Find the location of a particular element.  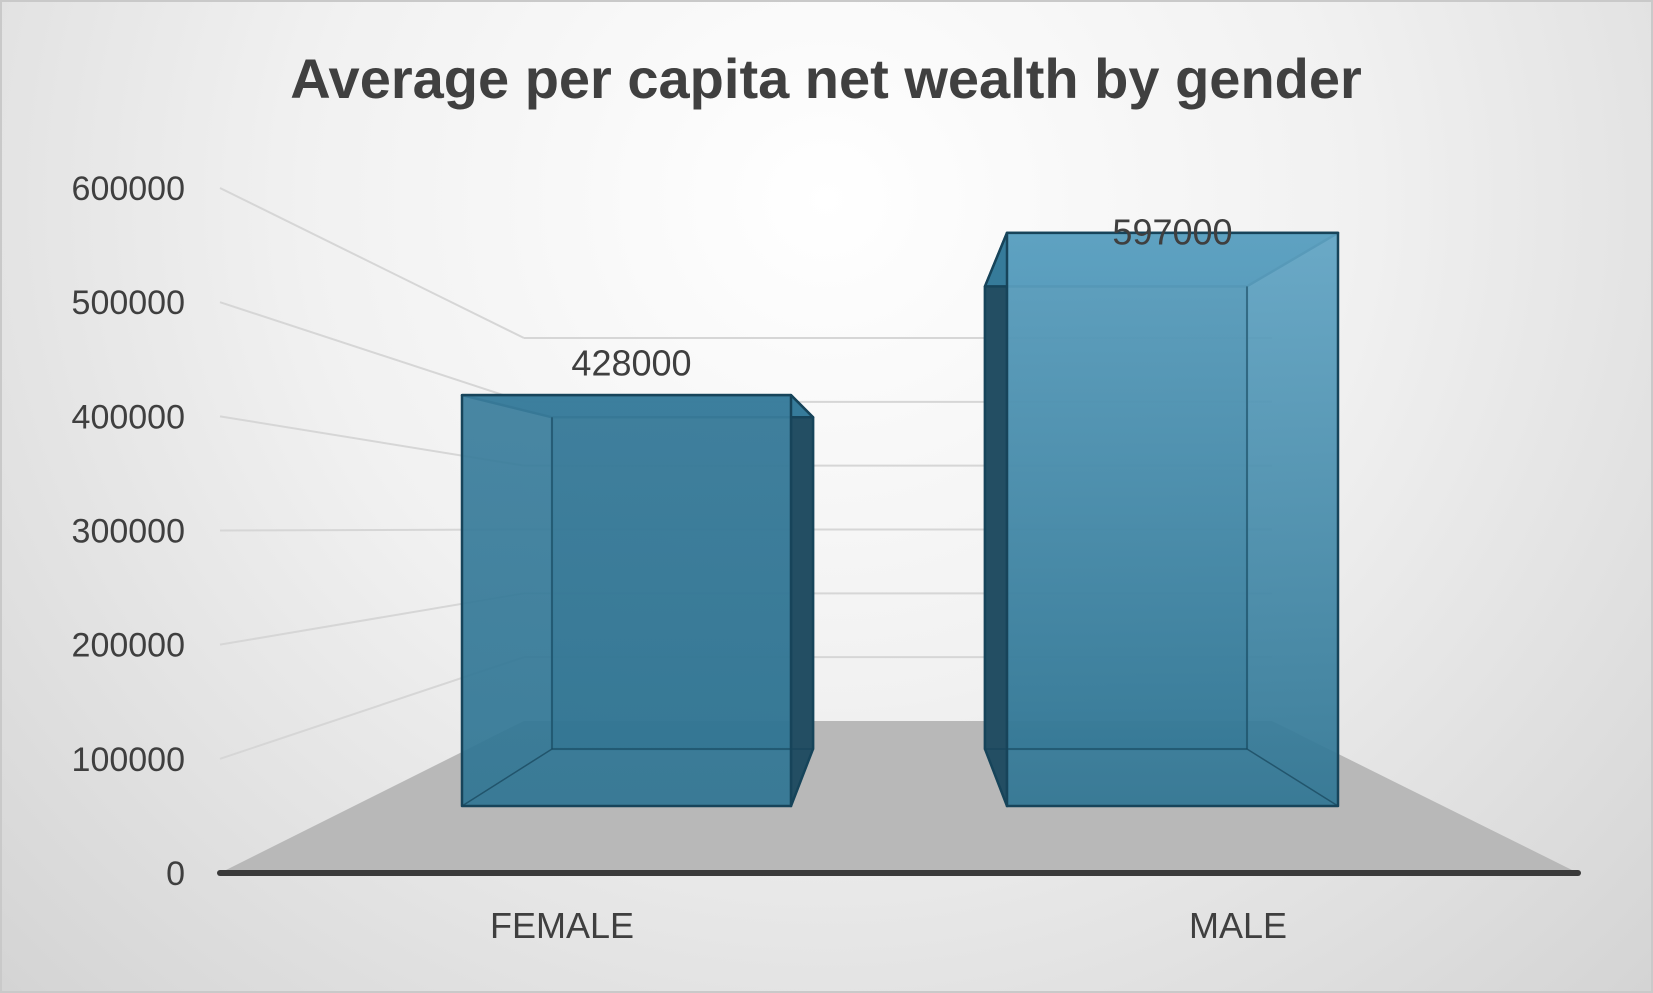

y-tick-label: 200000 is located at coordinates (128, 646).